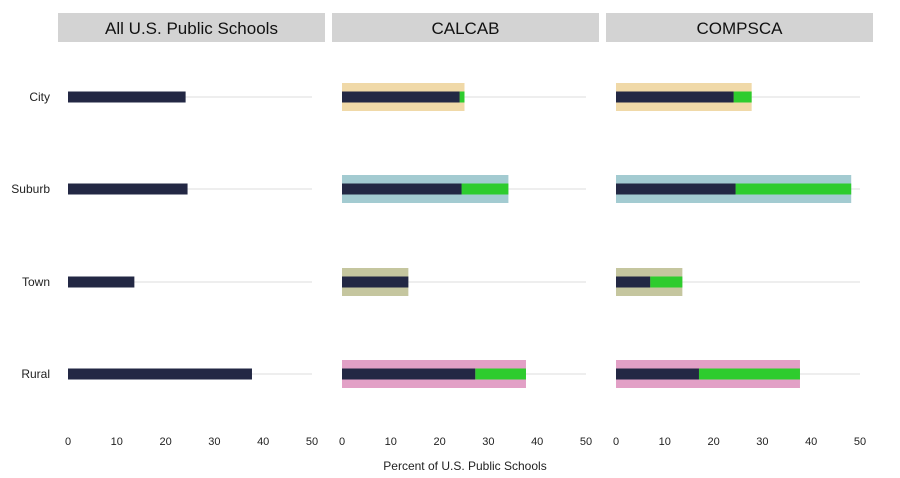  I want to click on x-tick-label-2-2: 20, so click(713, 442).